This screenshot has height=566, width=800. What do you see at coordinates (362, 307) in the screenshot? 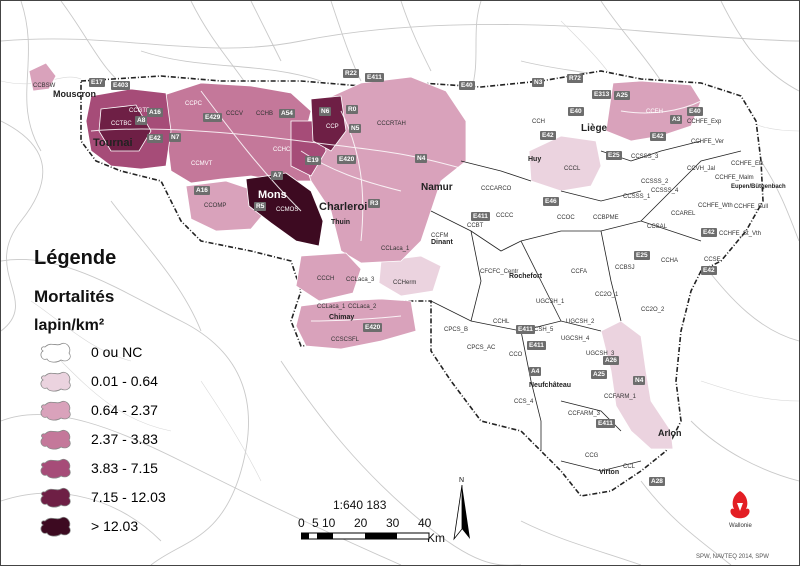
I see `zone-label: CCLaca_2` at bounding box center [362, 307].